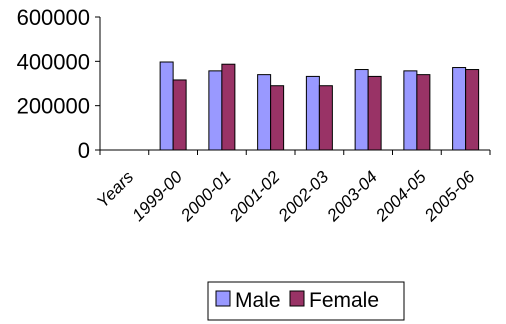 The height and width of the screenshot is (324, 506). I want to click on legend-swatch-male, so click(223, 298).